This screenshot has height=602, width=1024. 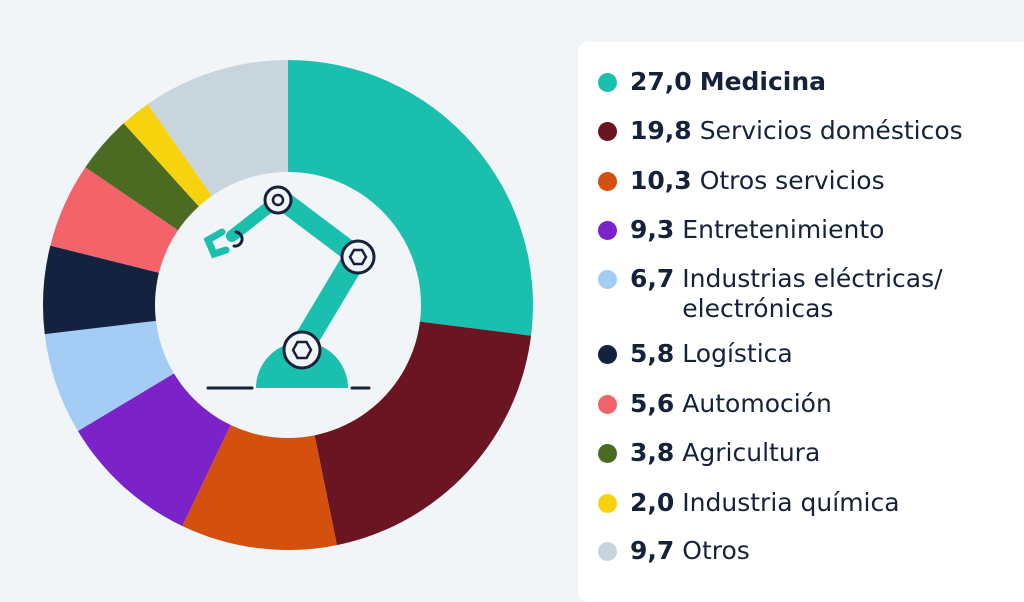 What do you see at coordinates (652, 403) in the screenshot?
I see `legend-value: 5,6` at bounding box center [652, 403].